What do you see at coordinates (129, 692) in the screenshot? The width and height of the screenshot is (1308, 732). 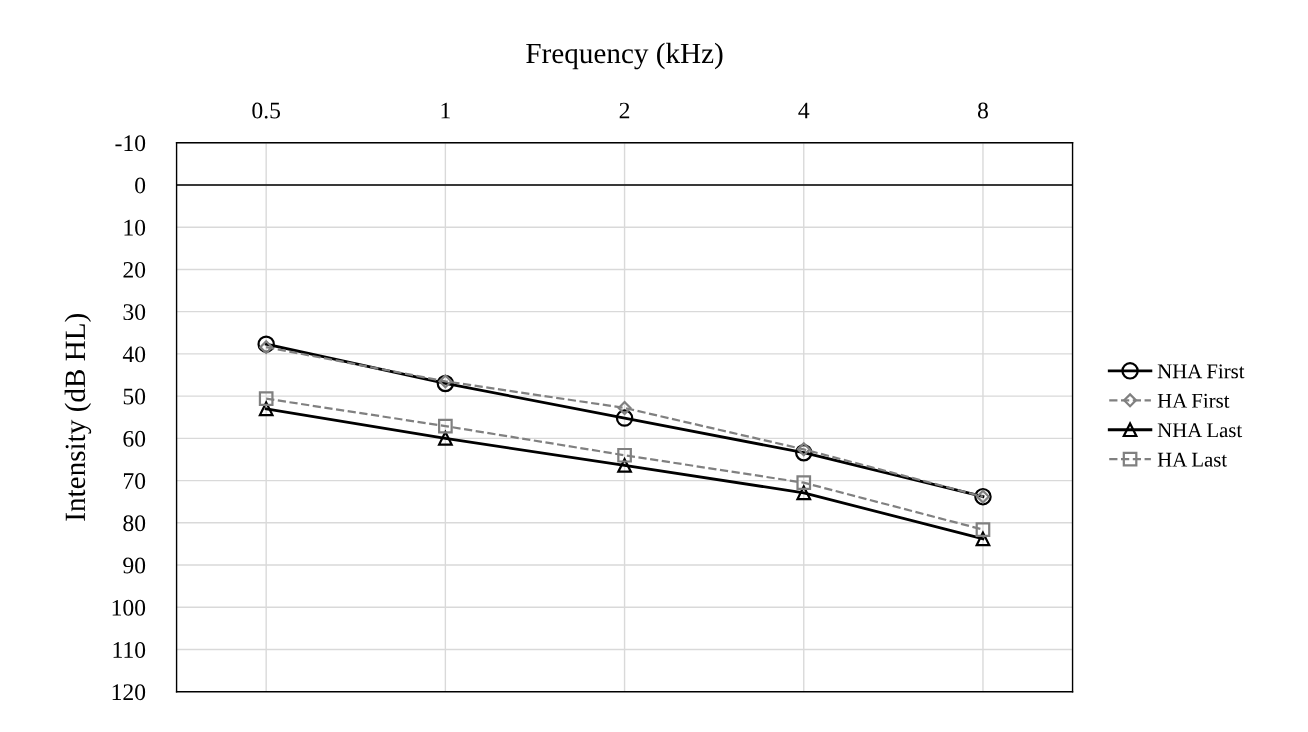 I see `y-tick-label: 120` at bounding box center [129, 692].